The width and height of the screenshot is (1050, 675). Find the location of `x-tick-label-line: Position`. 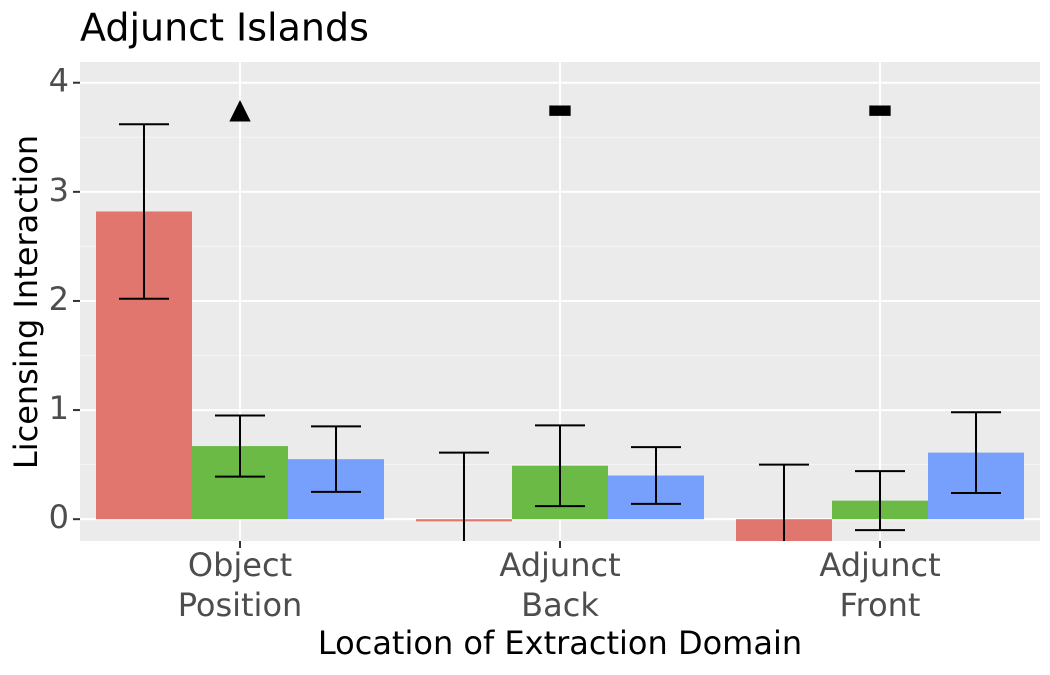

x-tick-label-line: Position is located at coordinates (240, 605).